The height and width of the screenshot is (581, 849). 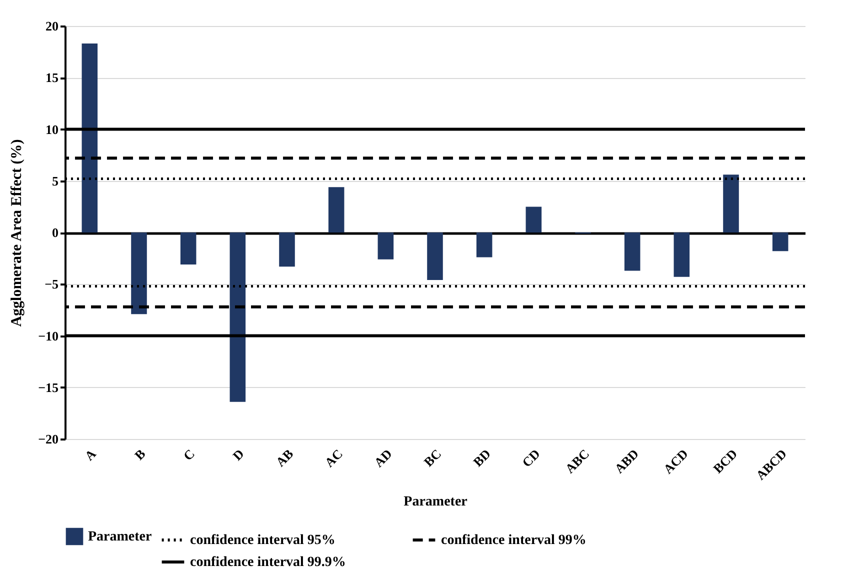 I want to click on y-tick-label: −20, so click(x=48, y=439).